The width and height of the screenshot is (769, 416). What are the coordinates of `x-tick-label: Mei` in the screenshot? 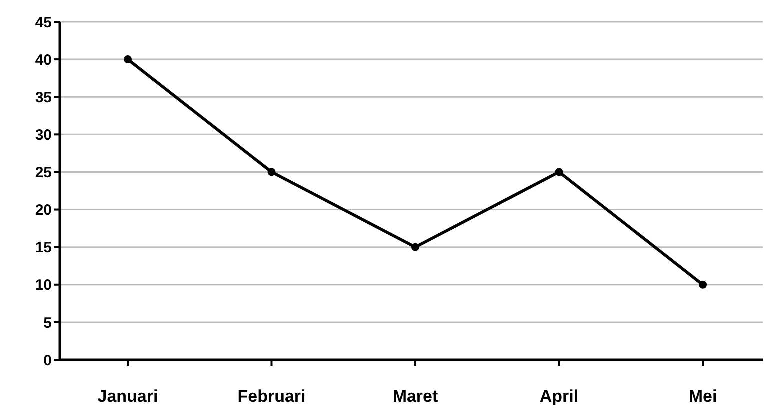 It's located at (703, 396).